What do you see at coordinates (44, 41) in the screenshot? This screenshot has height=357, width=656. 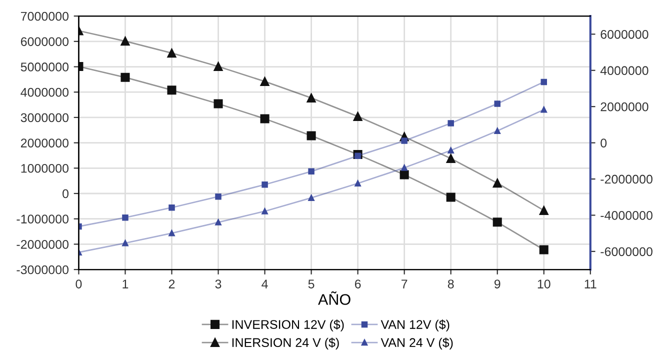 I see `y-tick-label: 6000000` at bounding box center [44, 41].